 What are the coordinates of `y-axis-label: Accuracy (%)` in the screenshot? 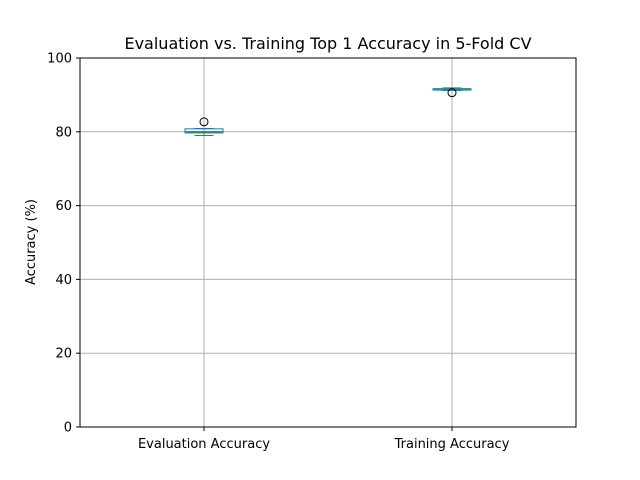 It's located at (31, 242).